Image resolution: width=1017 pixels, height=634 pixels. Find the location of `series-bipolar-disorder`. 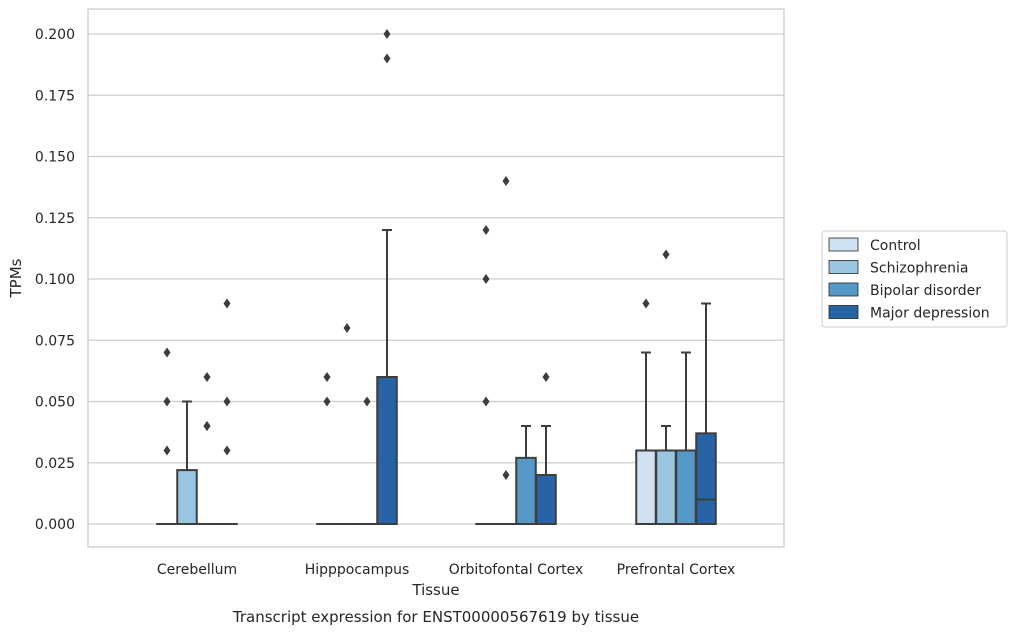

series-bipolar-disorder is located at coordinates (446, 438).